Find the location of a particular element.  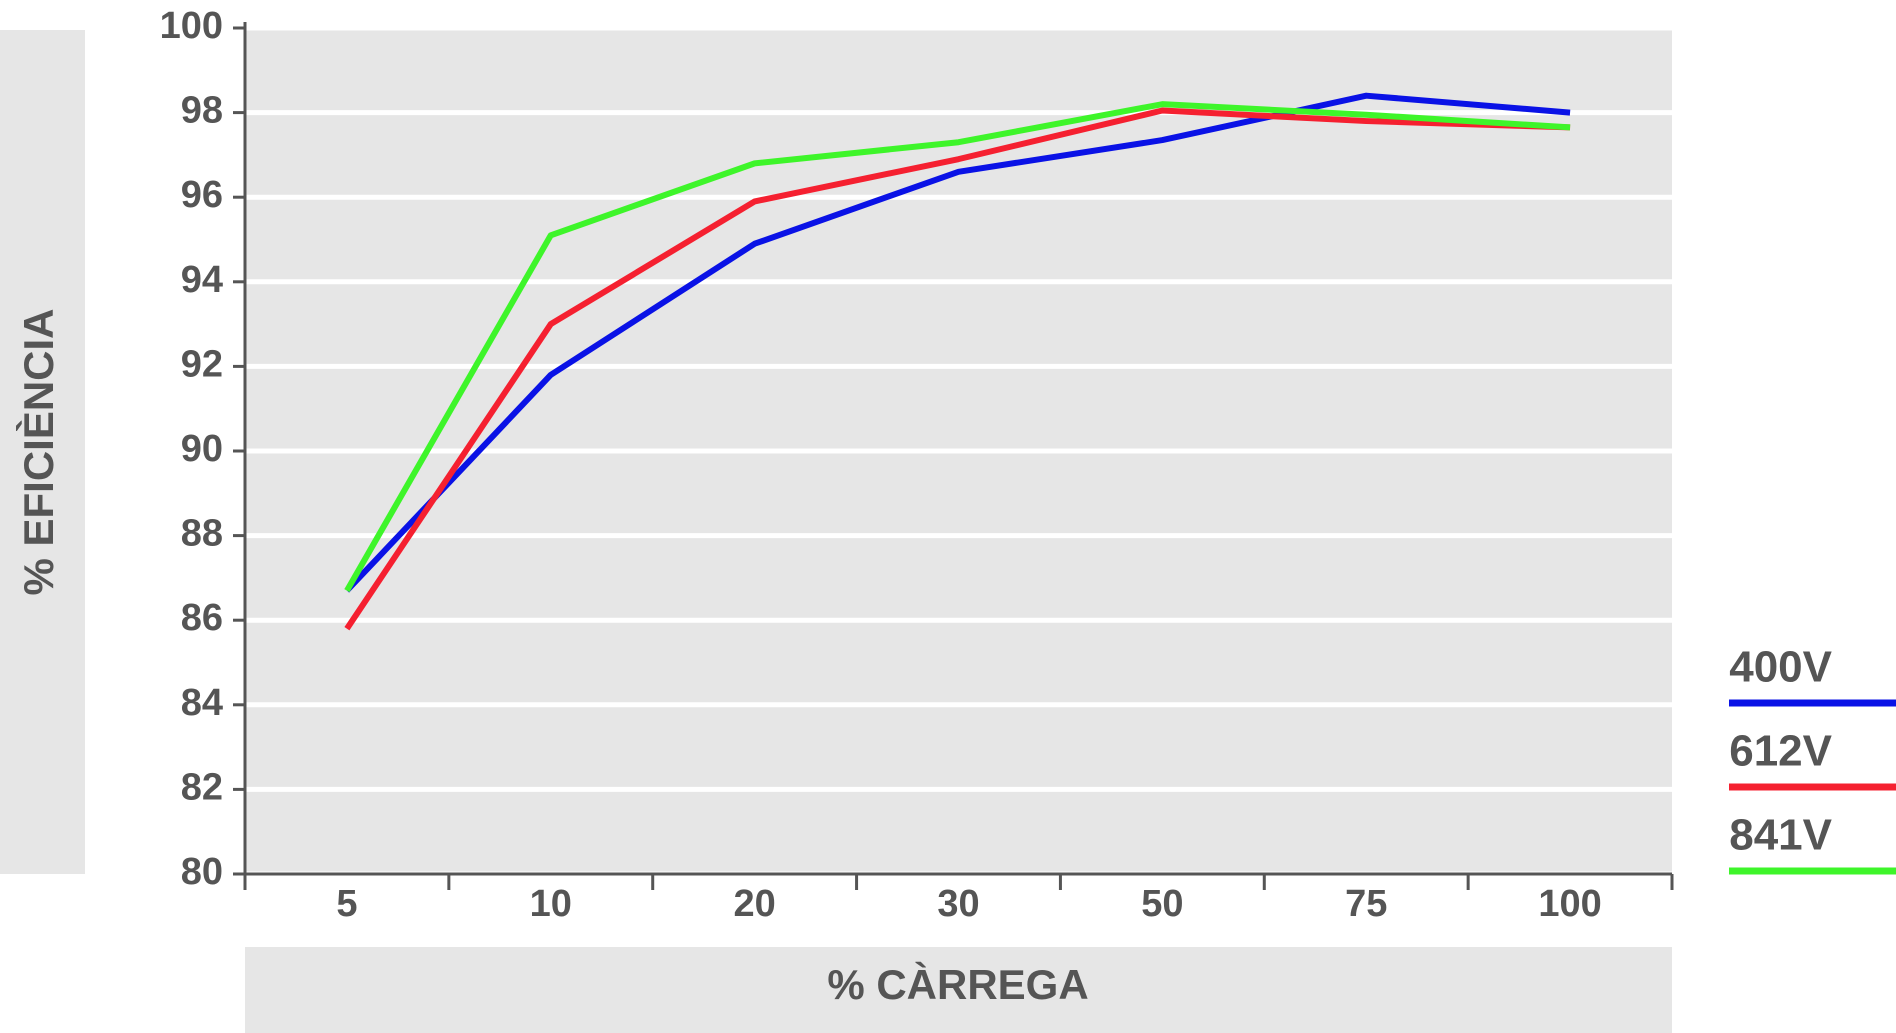

x-tick-label: 50 is located at coordinates (1162, 904).